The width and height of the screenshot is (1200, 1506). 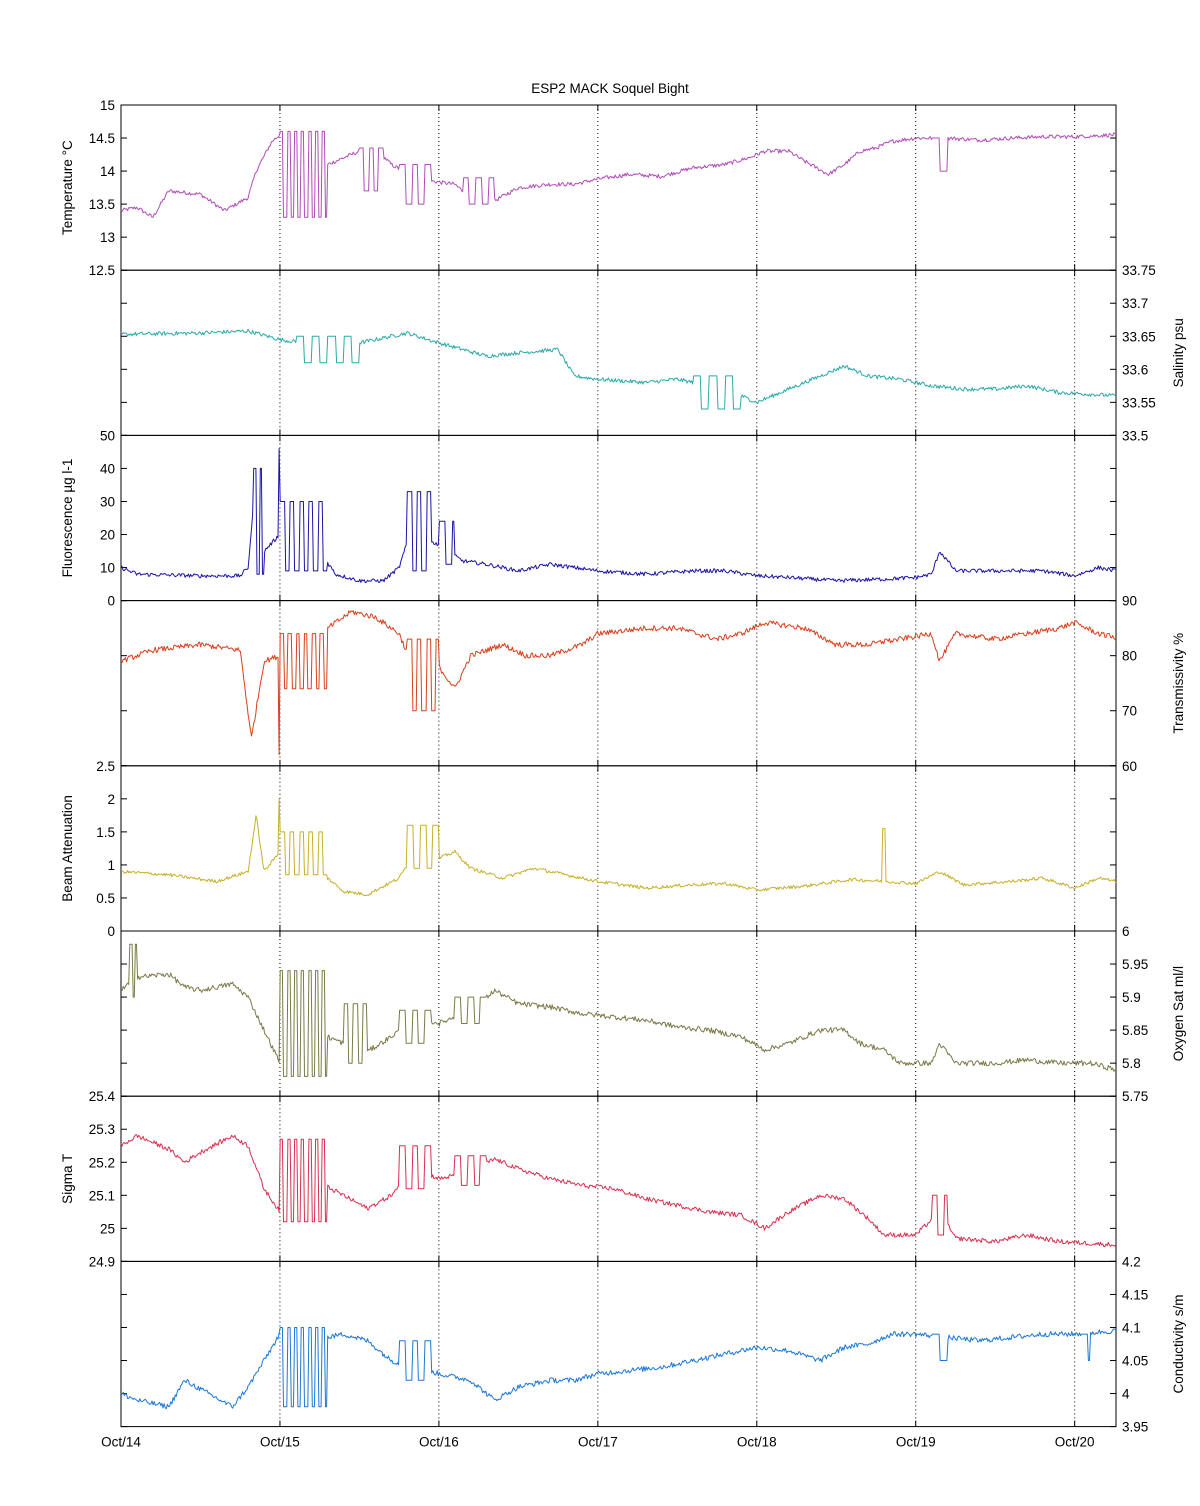 What do you see at coordinates (1135, 303) in the screenshot?
I see `y-tick-label: 33.7` at bounding box center [1135, 303].